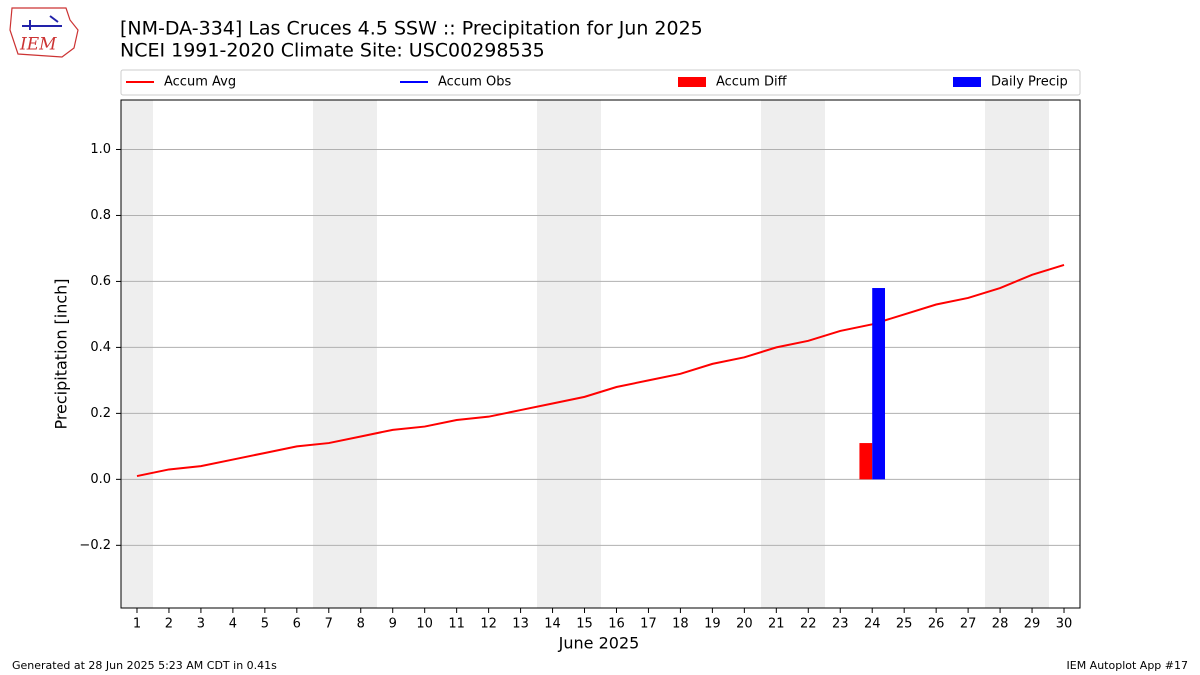  What do you see at coordinates (599, 643) in the screenshot?
I see `x-axis-label: June 2025` at bounding box center [599, 643].